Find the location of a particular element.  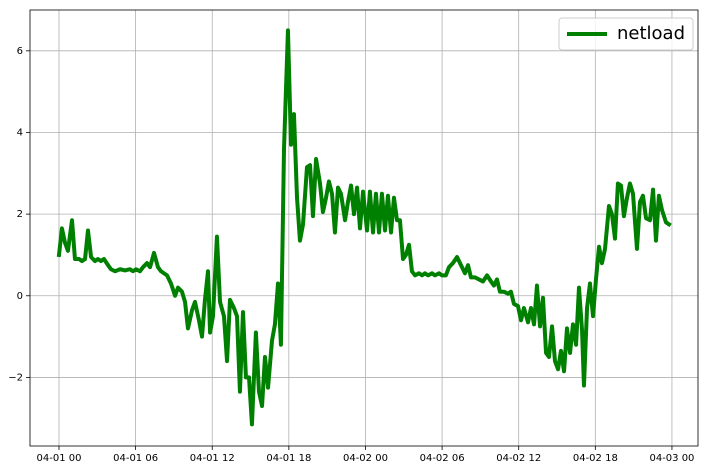

legend-label: netload is located at coordinates (651, 33).